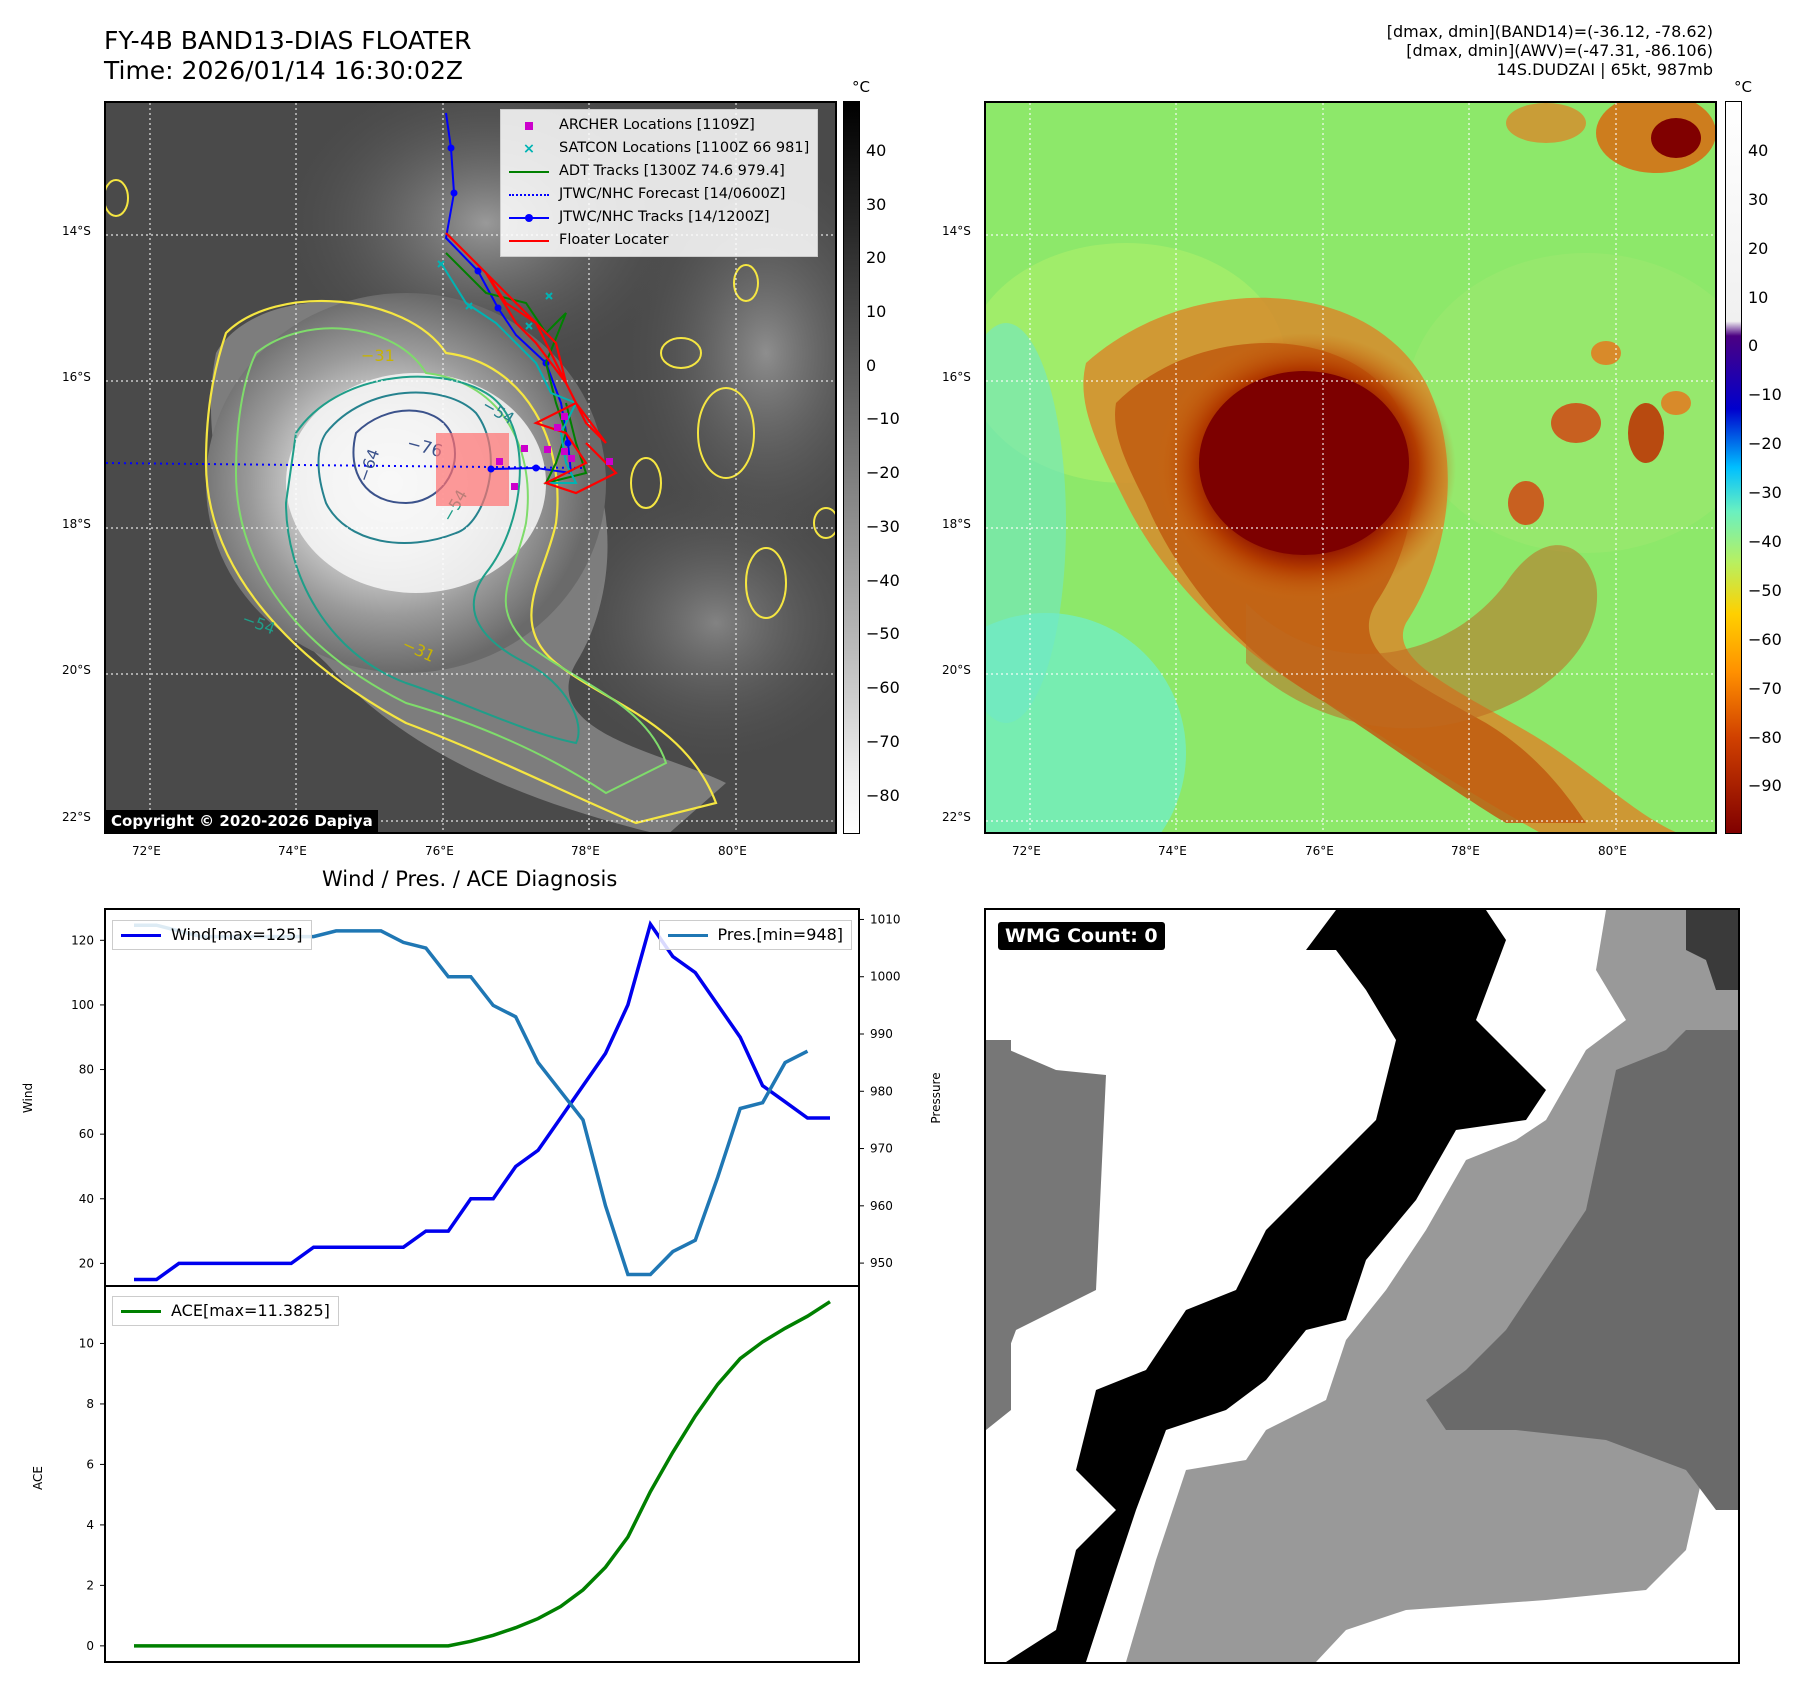 This screenshot has height=1690, width=1797. Describe the element at coordinates (883, 580) in the screenshot. I see `left-colorbar-tick-8: −40` at that location.